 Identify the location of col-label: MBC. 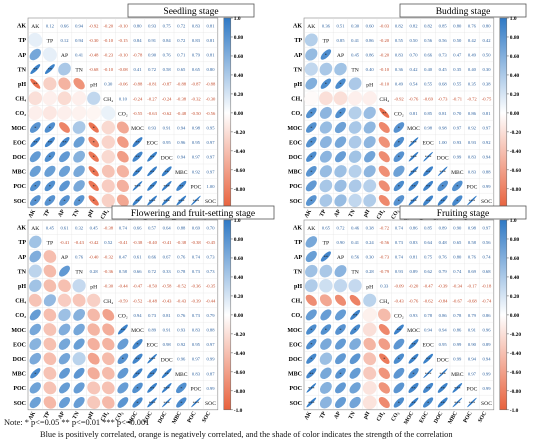
(453, 418).